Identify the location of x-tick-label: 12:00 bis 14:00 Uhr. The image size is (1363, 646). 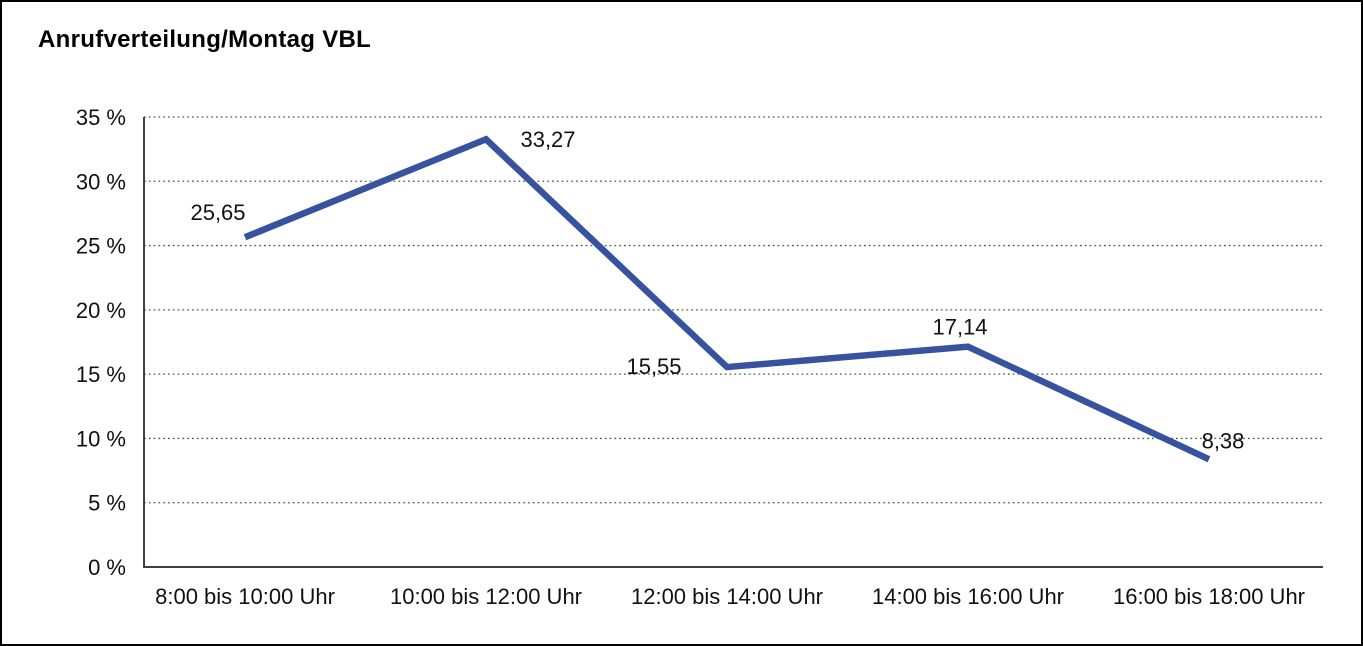
(727, 596).